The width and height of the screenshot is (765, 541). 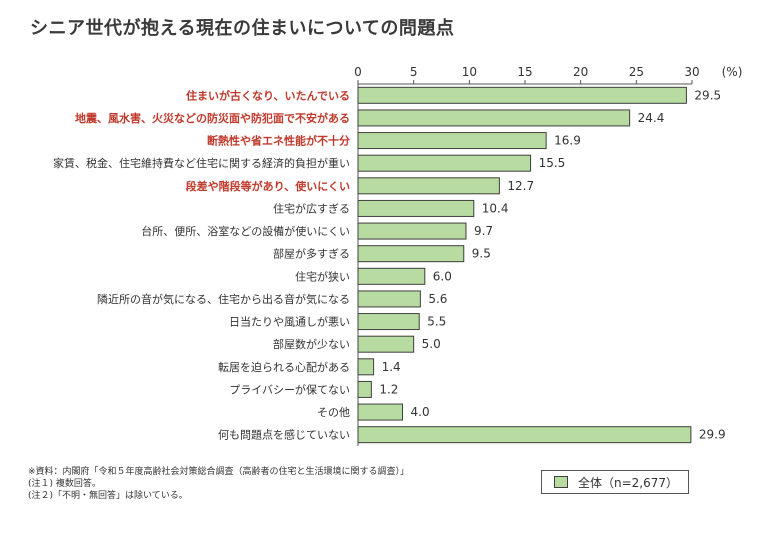 What do you see at coordinates (707, 95) in the screenshot?
I see `value-label: 29.5` at bounding box center [707, 95].